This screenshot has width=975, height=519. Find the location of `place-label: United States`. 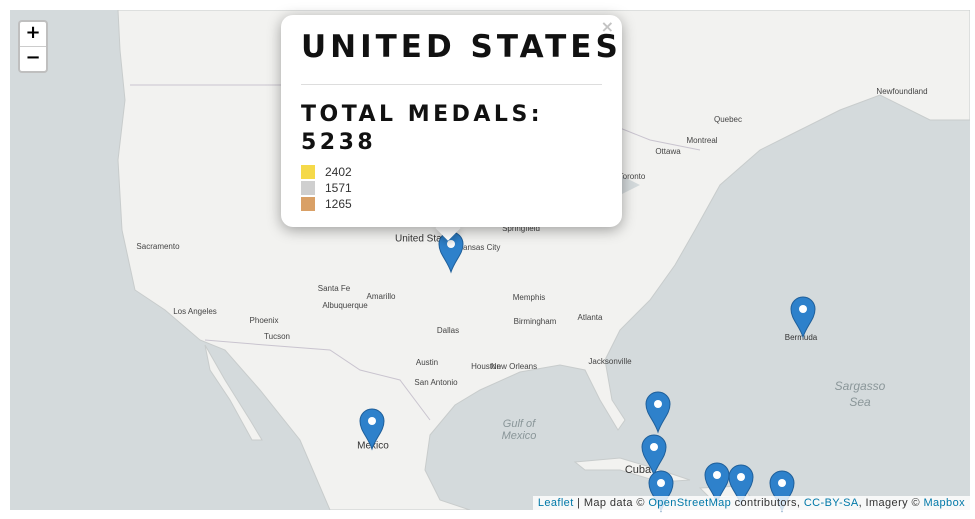

place-label: United States is located at coordinates (425, 239).